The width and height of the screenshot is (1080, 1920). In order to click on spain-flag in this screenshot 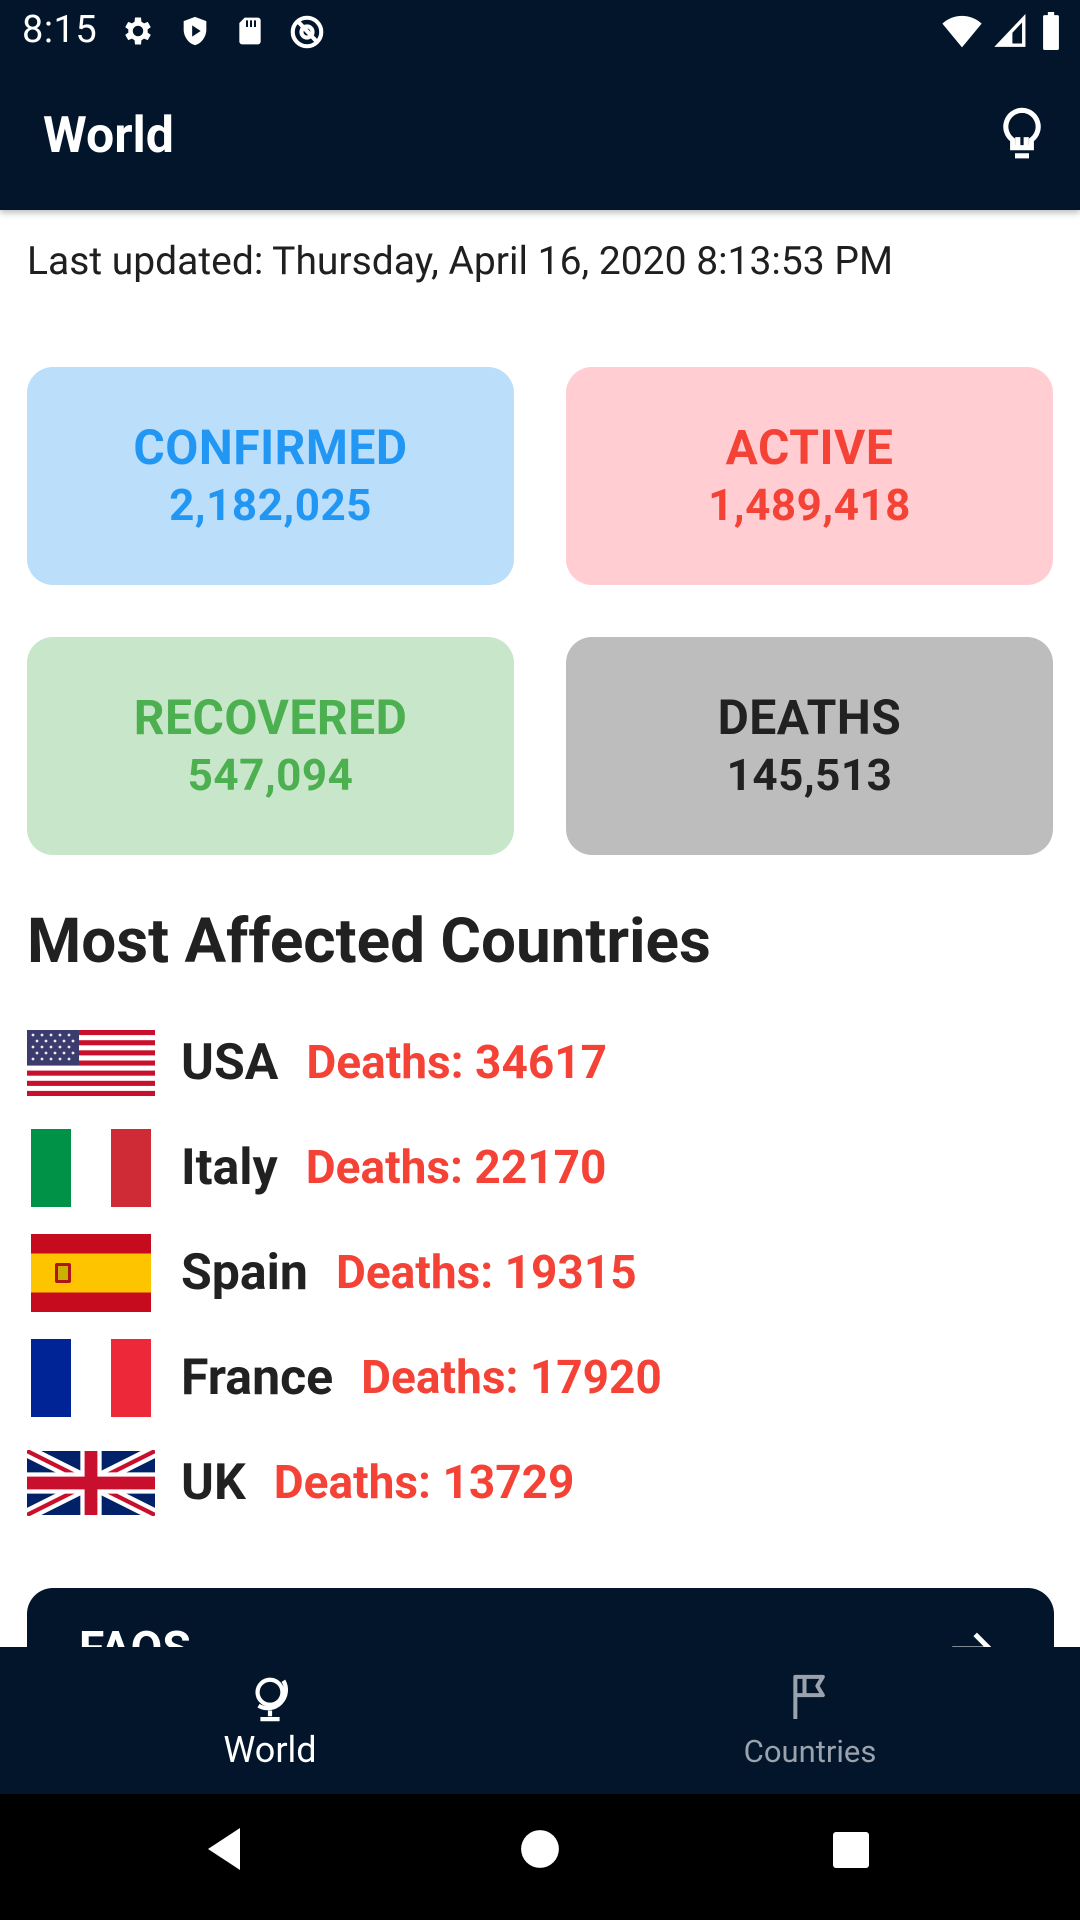, I will do `click(91, 1273)`.